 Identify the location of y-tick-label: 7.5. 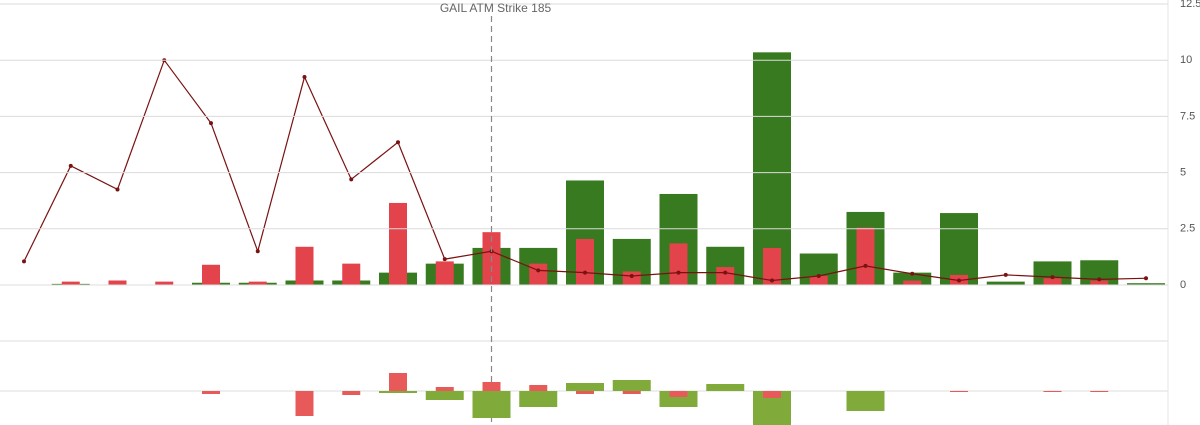
(1187, 116).